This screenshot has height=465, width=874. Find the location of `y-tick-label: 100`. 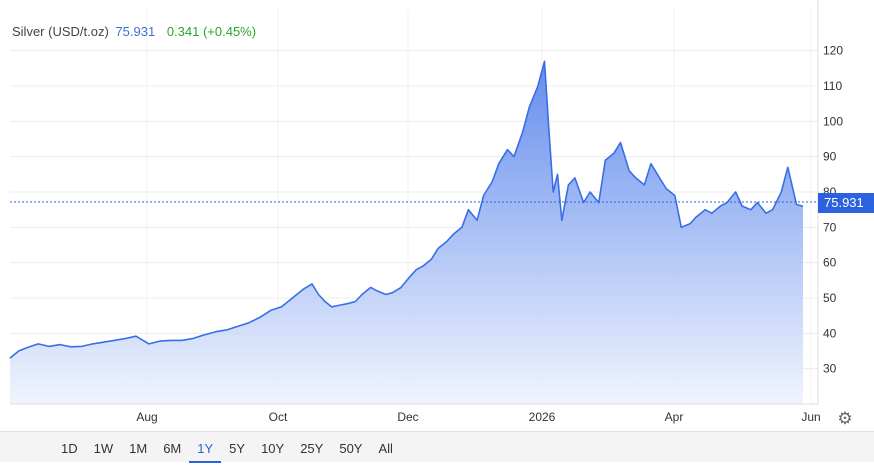

y-tick-label: 100 is located at coordinates (833, 121).